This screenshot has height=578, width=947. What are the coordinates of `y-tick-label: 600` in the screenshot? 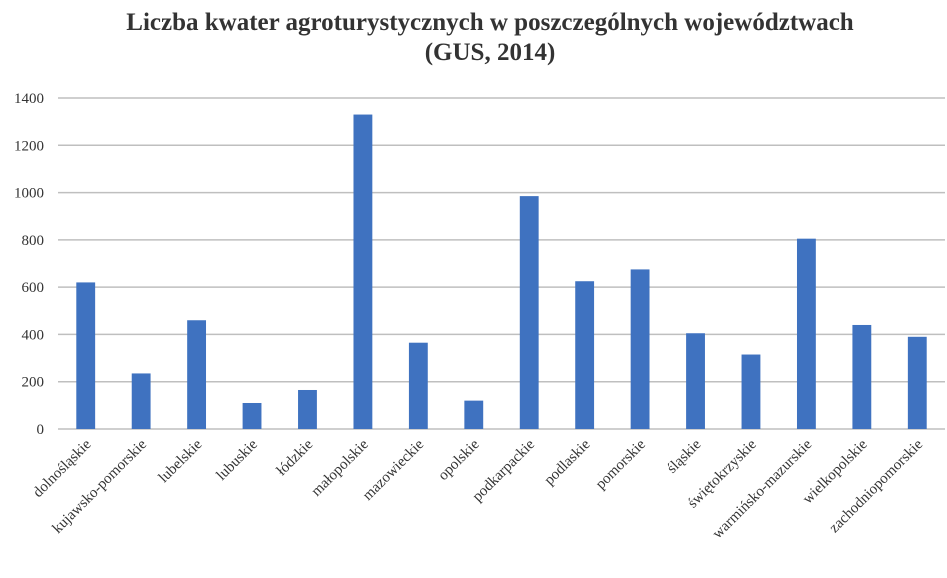 It's located at (33, 288).